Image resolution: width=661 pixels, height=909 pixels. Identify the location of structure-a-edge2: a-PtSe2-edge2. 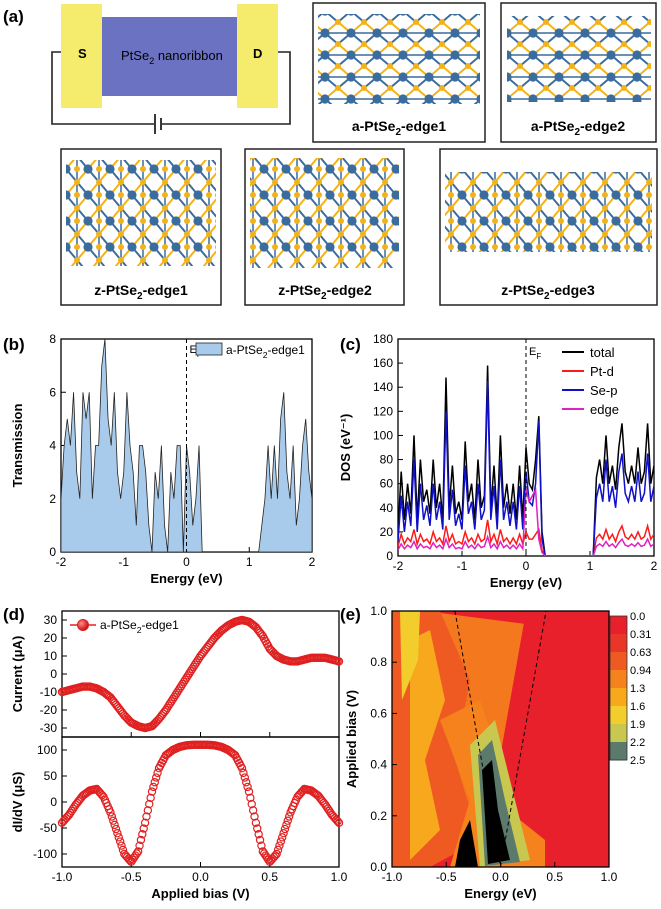
(578, 72).